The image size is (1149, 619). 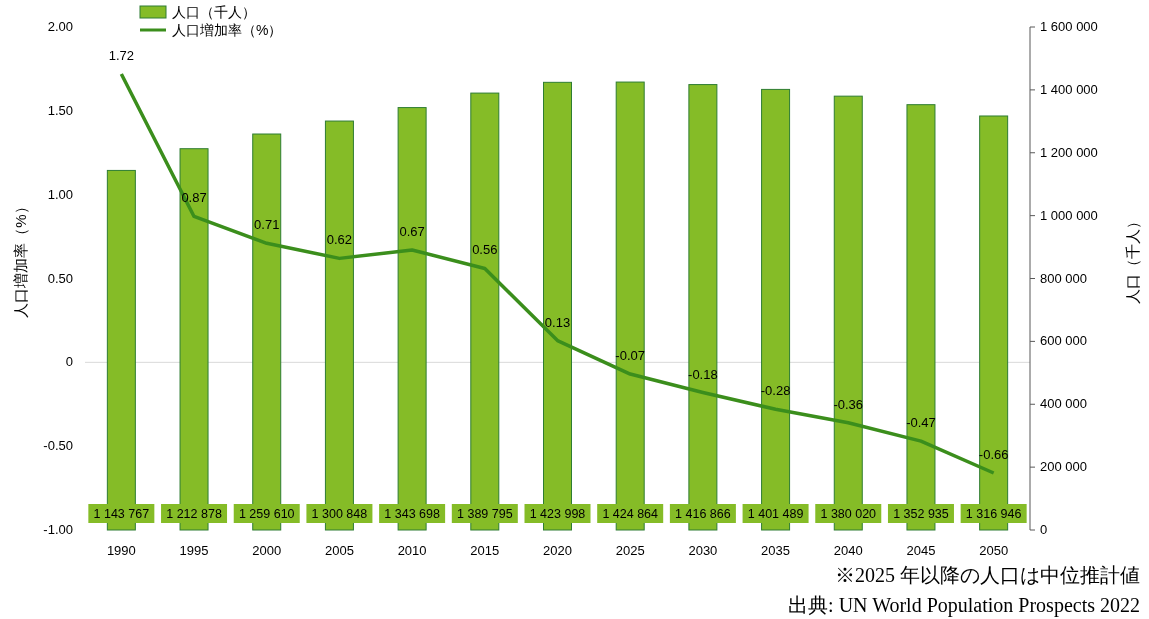 What do you see at coordinates (993, 454) in the screenshot?
I see `data-label: -0.66` at bounding box center [993, 454].